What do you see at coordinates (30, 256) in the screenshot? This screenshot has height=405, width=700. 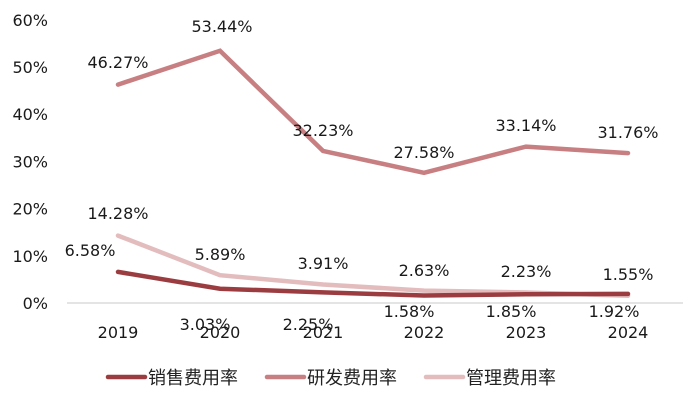 I see `y-tick-label: 10%` at bounding box center [30, 256].